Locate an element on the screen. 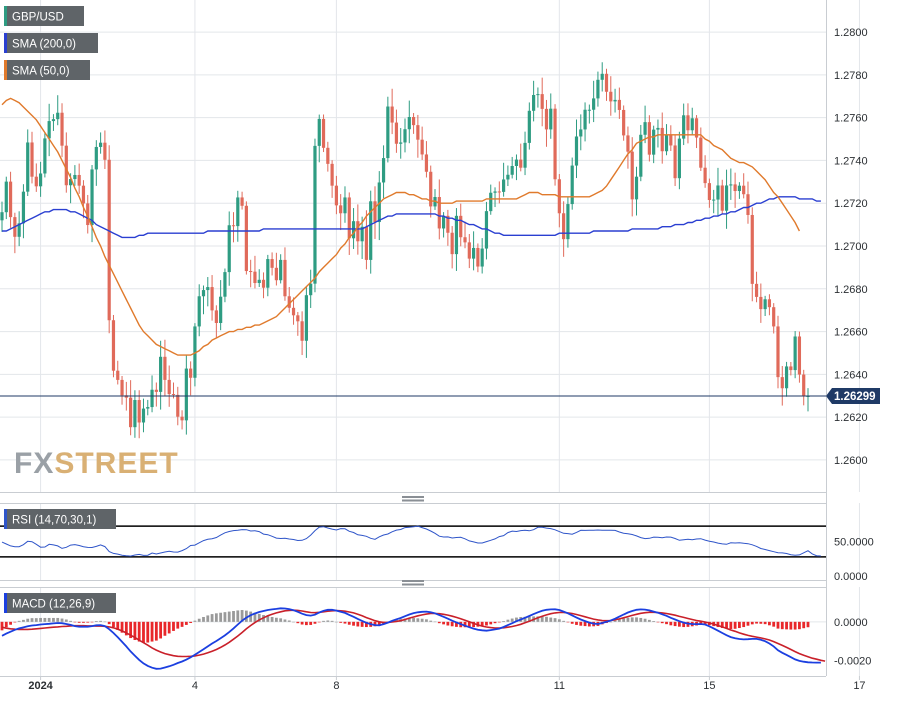 The width and height of the screenshot is (898, 702). date-axis-label: 15 is located at coordinates (709, 686).